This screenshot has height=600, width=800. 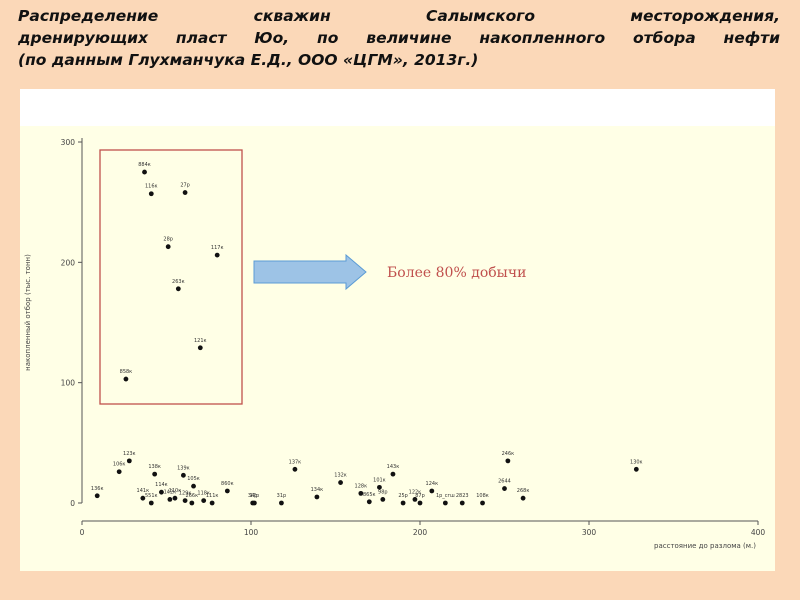 What do you see at coordinates (170, 492) in the screenshot?
I see `point-label: 142к` at bounding box center [170, 492].